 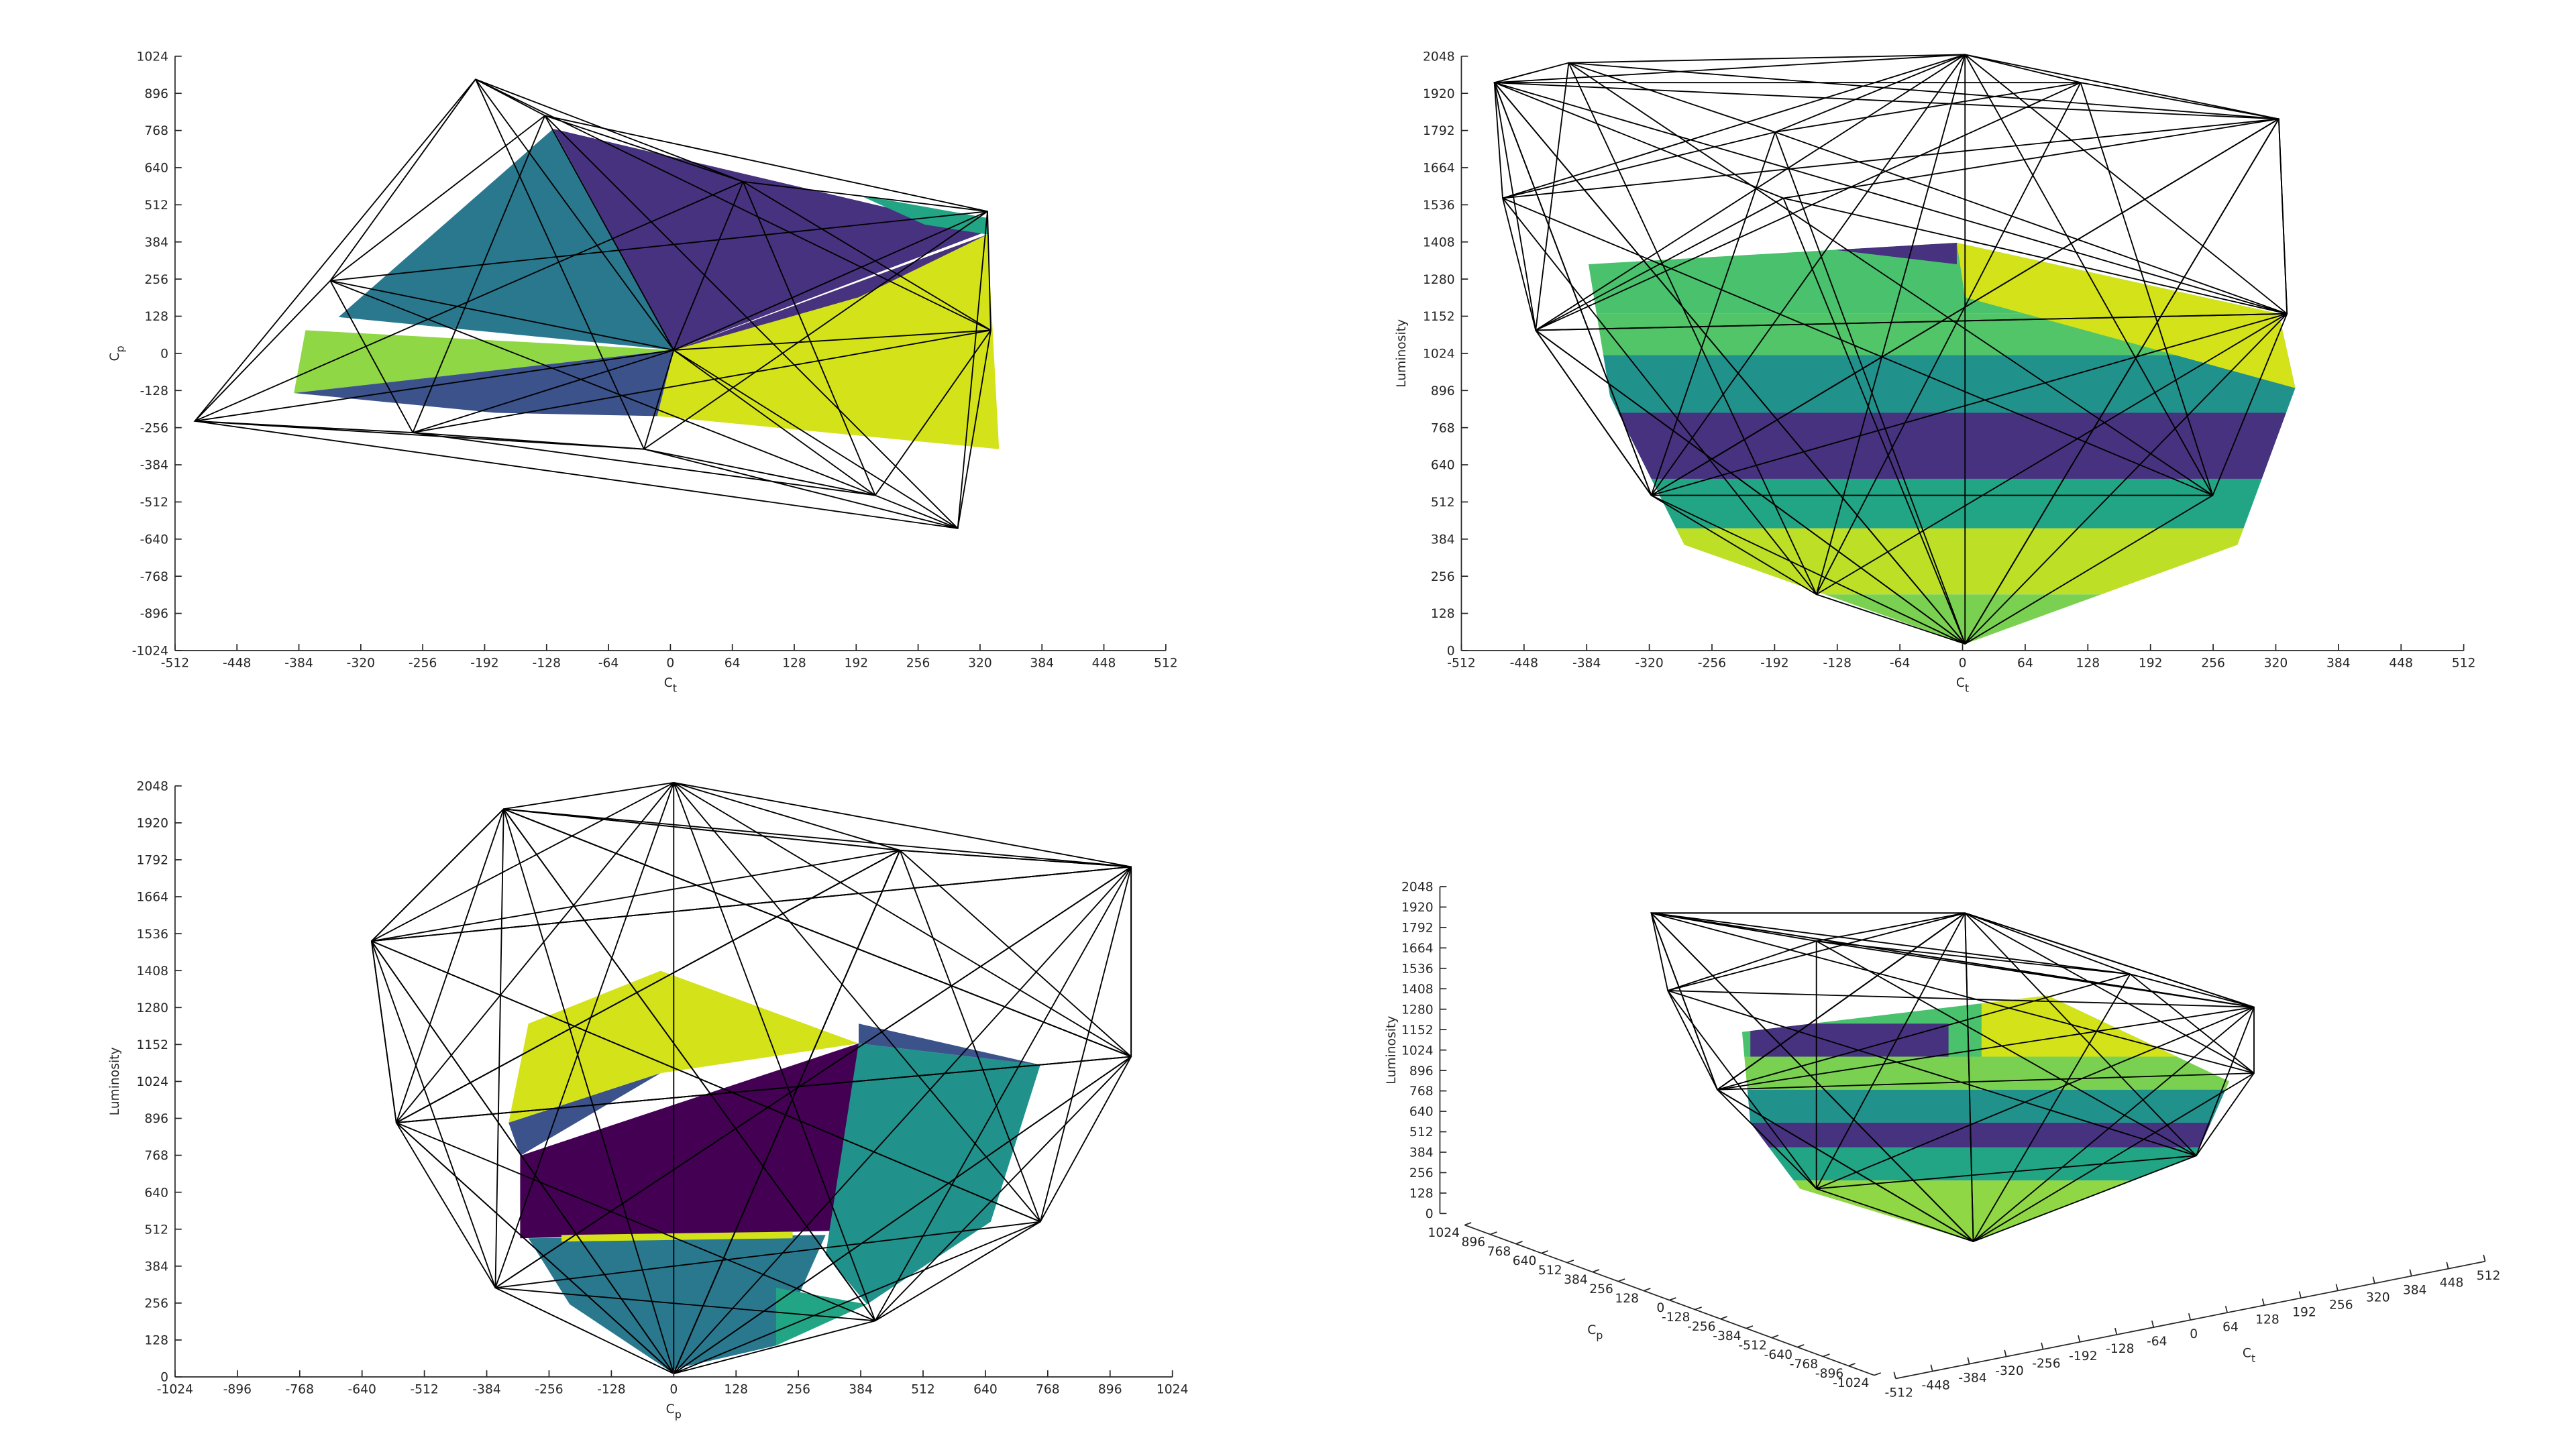 I want to click on x-tick-label: -192, so click(x=484, y=664).